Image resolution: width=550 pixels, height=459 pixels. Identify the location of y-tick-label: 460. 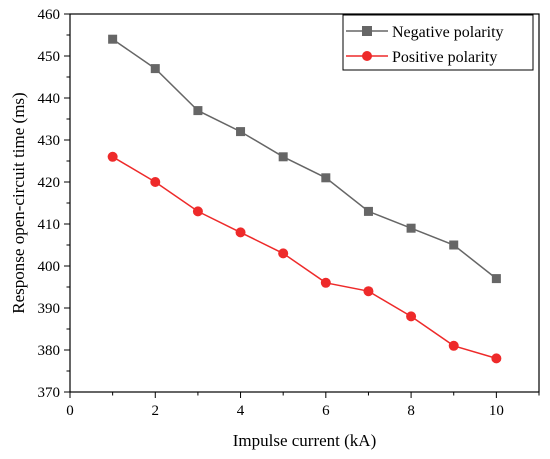
(49, 15).